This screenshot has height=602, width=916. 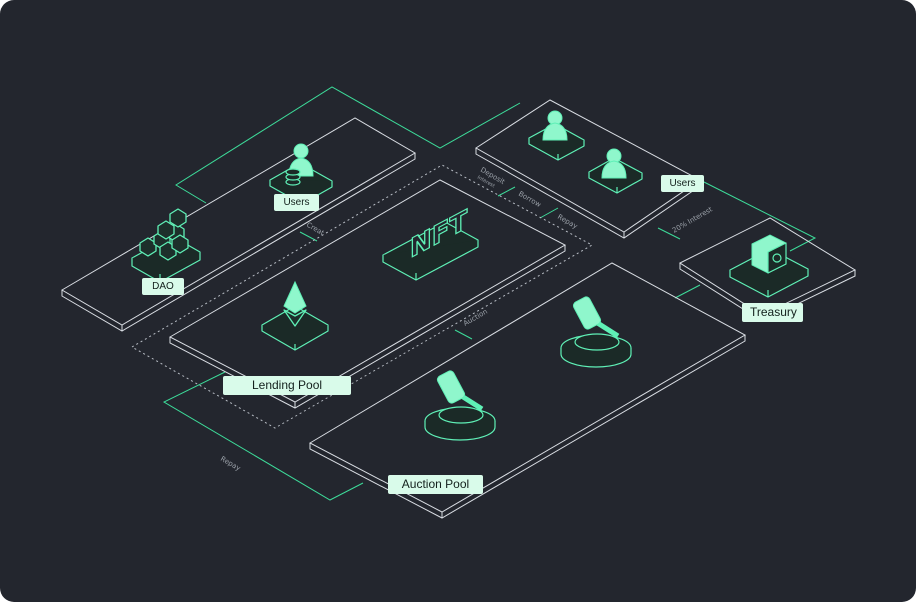 I want to click on platform-users-right, so click(x=588, y=169).